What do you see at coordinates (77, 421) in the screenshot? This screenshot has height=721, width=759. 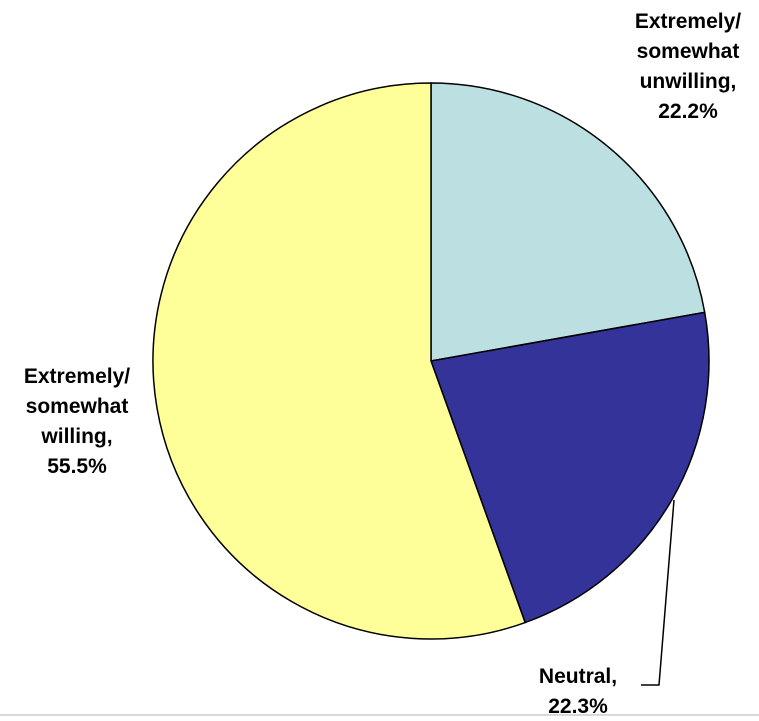 I see `slice-label-3: Extremely/somewhat willing, 55.5%` at bounding box center [77, 421].